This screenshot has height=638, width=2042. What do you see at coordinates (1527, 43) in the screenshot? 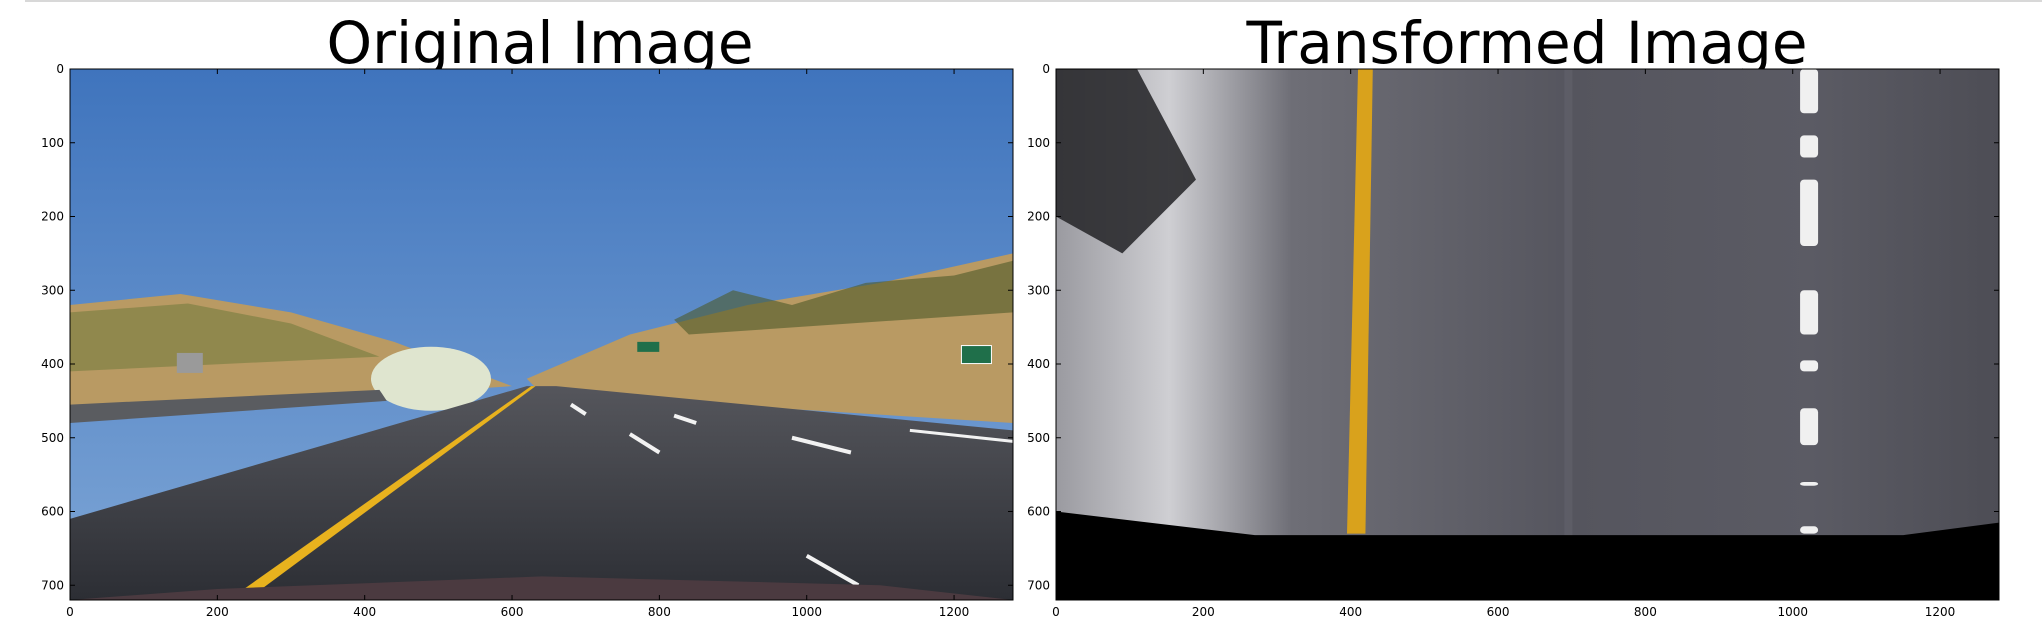
I see `chart-title-transformed: Transformed Image` at bounding box center [1527, 43].